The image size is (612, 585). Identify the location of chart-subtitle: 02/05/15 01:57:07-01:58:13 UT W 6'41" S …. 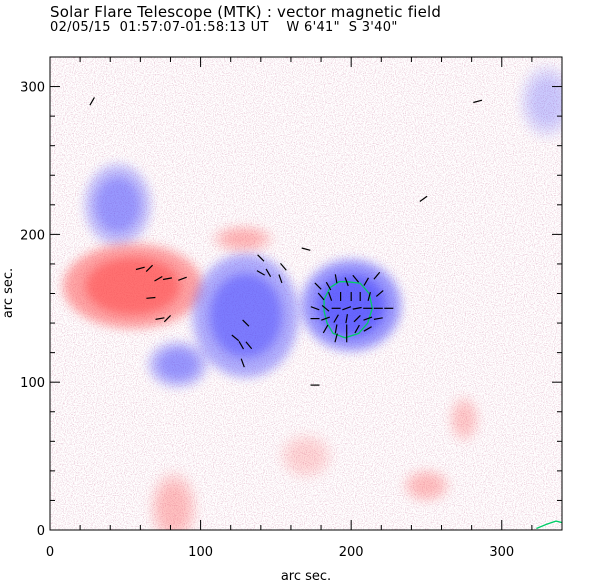
(224, 27).